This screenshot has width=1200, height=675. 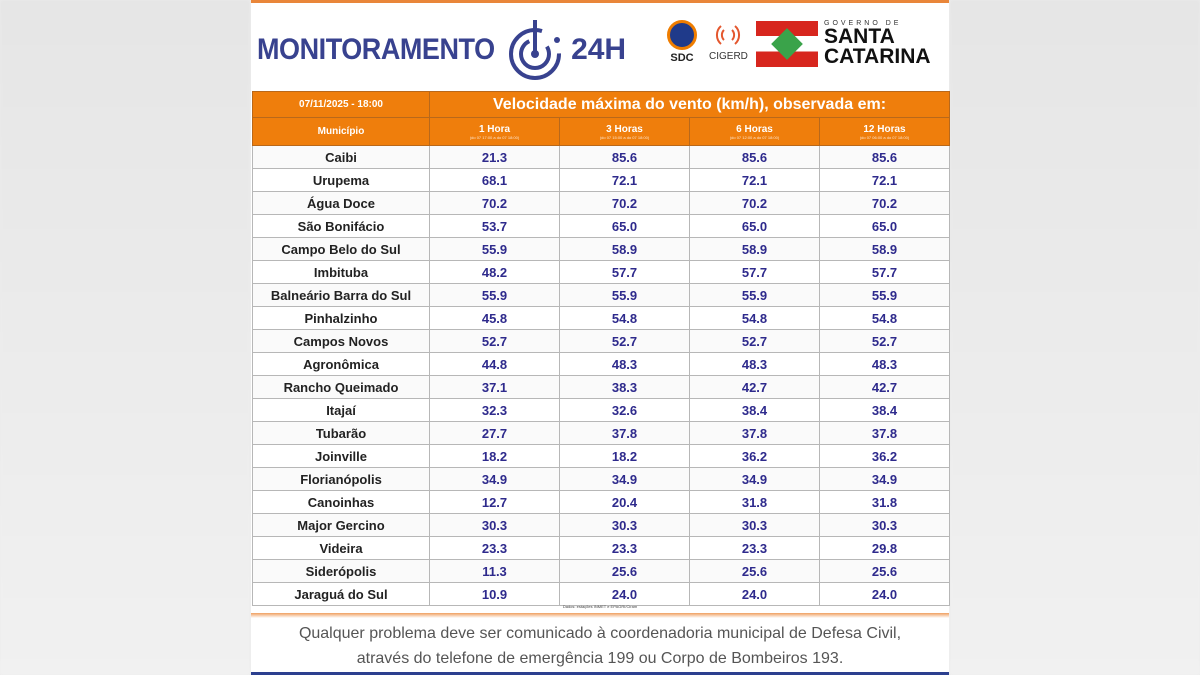 I want to click on brand-suffix: 24H, so click(x=599, y=49).